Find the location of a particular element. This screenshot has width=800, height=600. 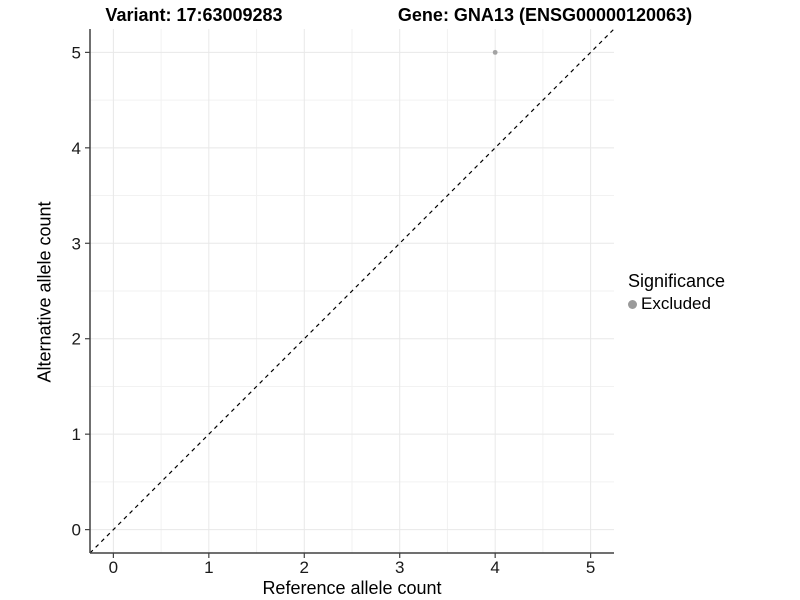

legend-item: Excluded is located at coordinates (676, 304).